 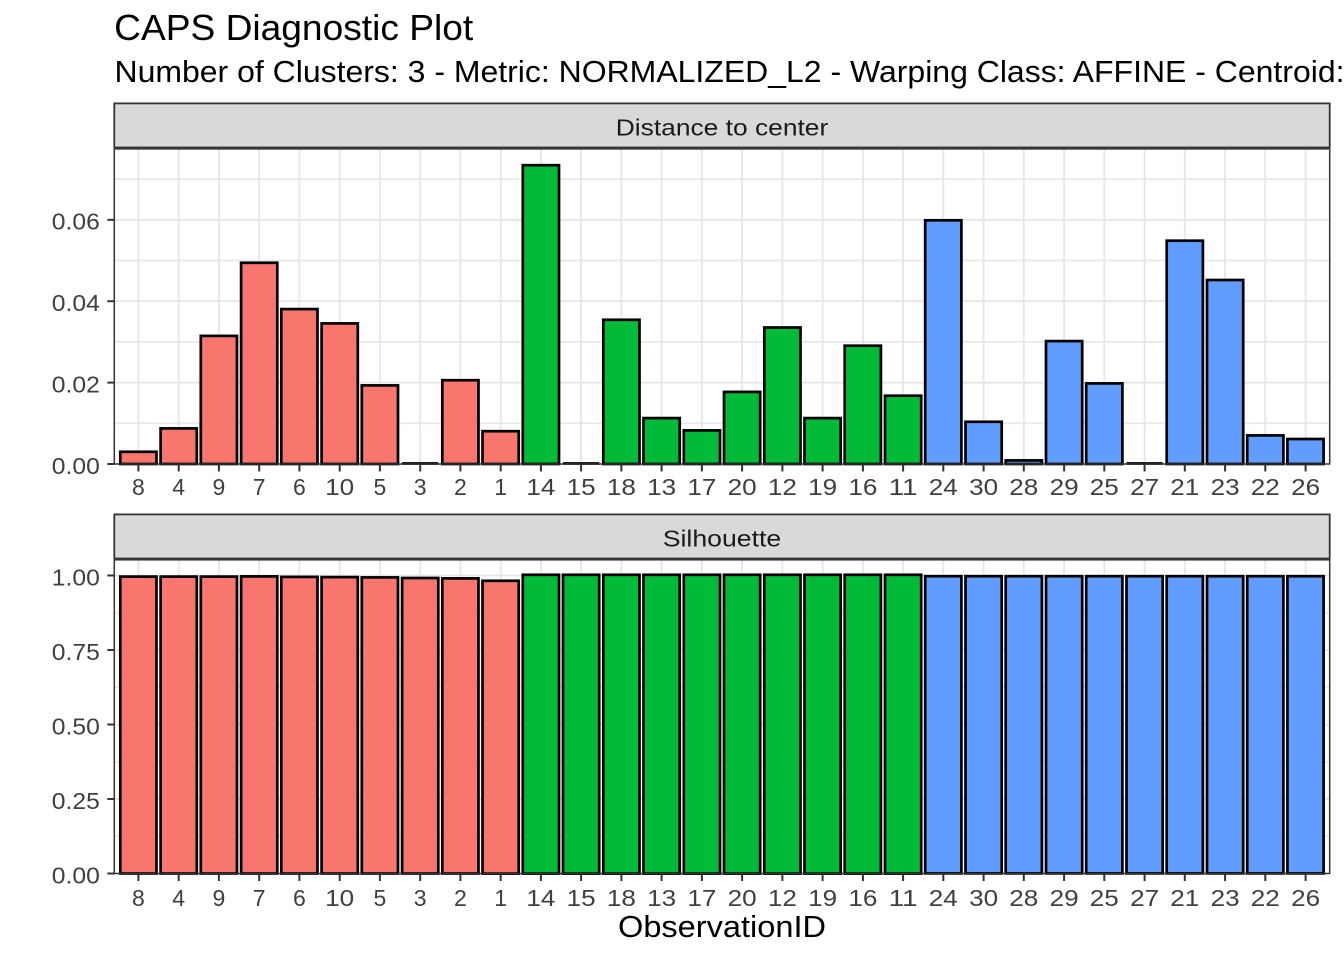 What do you see at coordinates (722, 926) in the screenshot?
I see `svg-text: ObservationID` at bounding box center [722, 926].